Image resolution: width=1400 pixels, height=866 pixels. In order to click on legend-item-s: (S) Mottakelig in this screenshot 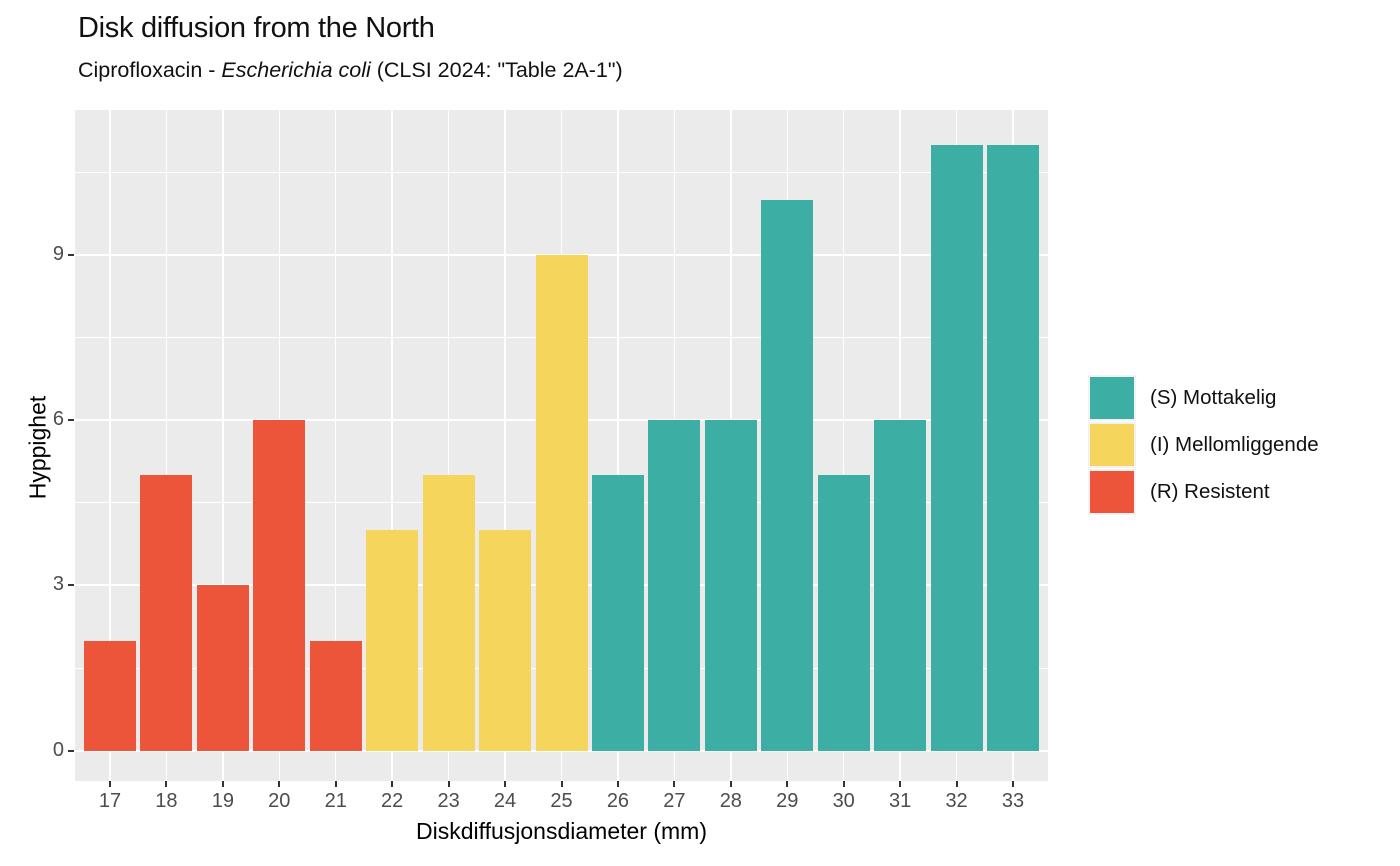, I will do `click(1204, 398)`.